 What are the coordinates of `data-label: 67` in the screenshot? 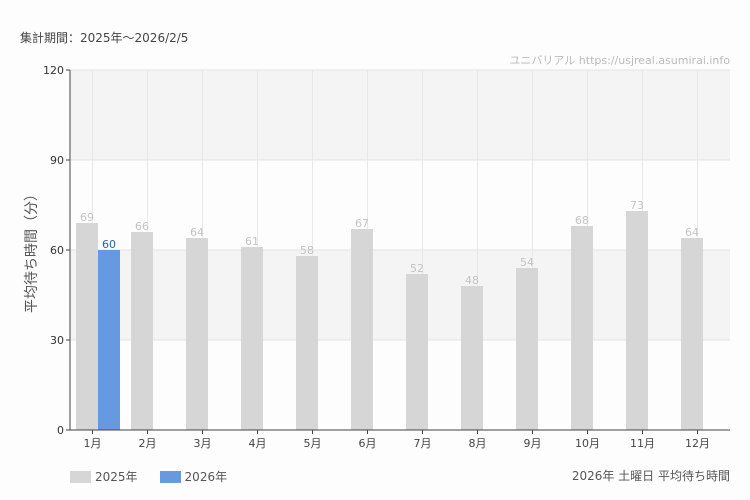 It's located at (362, 223).